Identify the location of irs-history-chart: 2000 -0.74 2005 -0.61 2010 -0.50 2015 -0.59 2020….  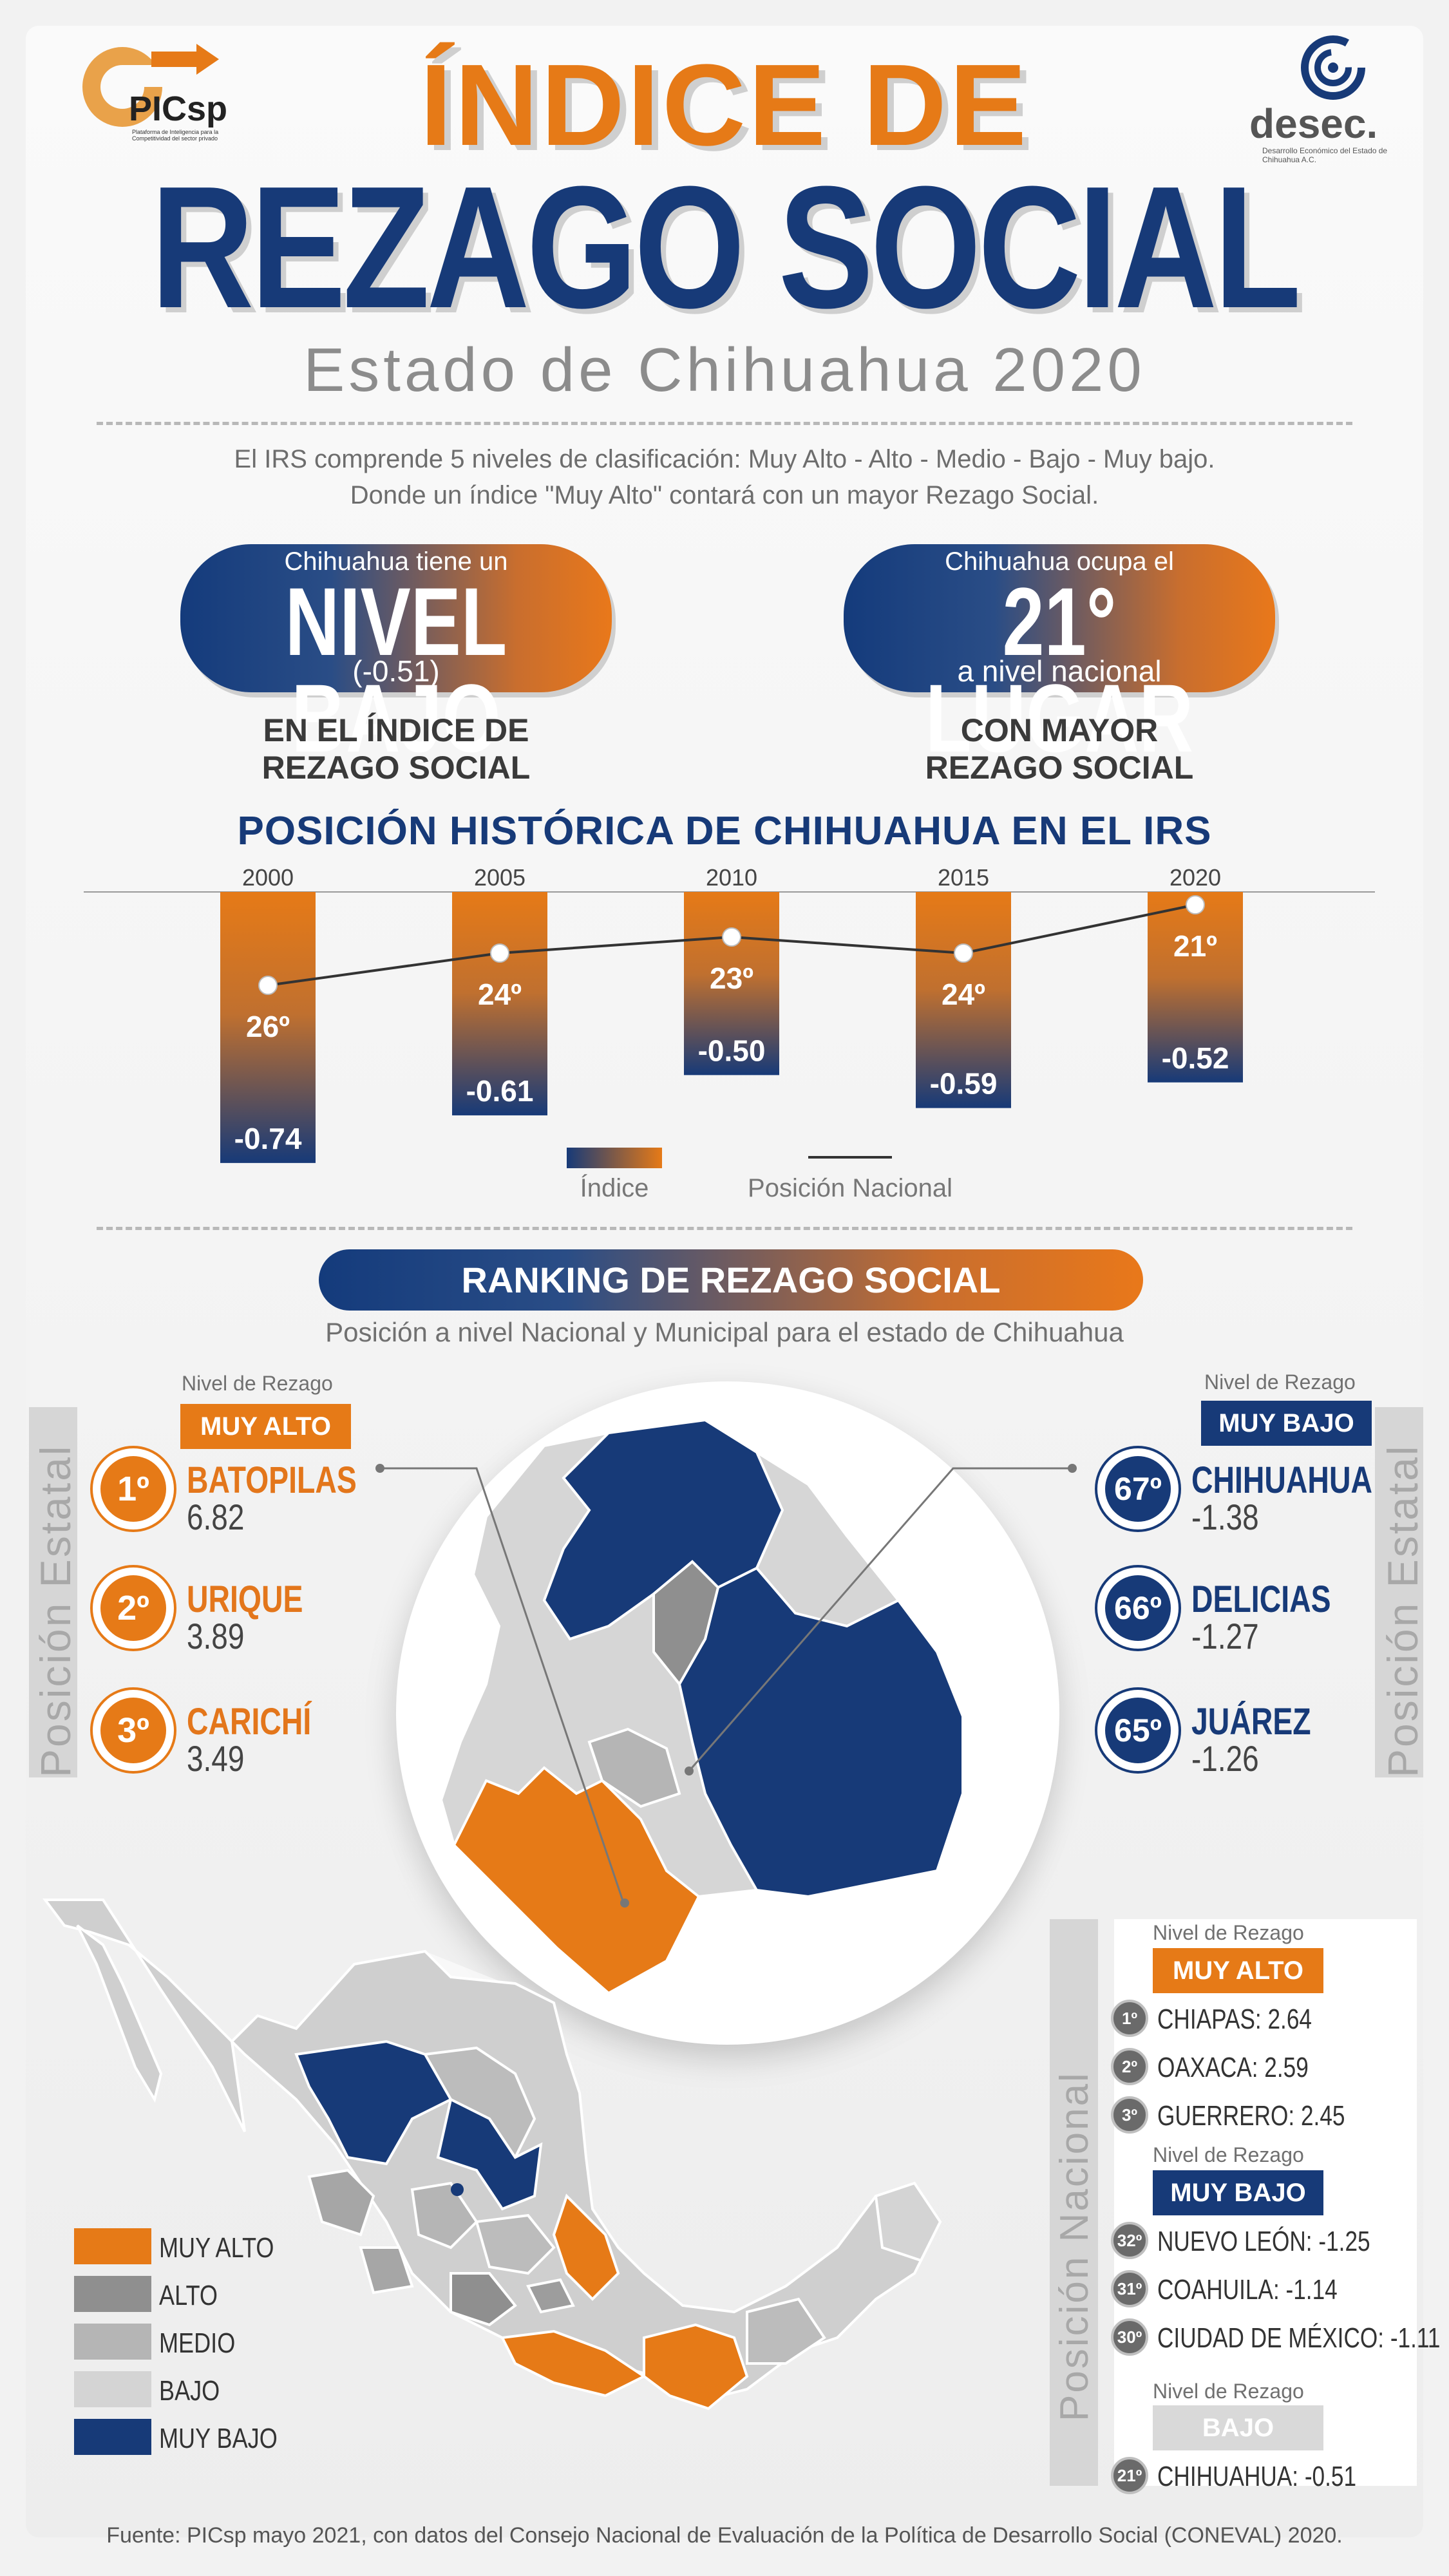
(729, 1033).